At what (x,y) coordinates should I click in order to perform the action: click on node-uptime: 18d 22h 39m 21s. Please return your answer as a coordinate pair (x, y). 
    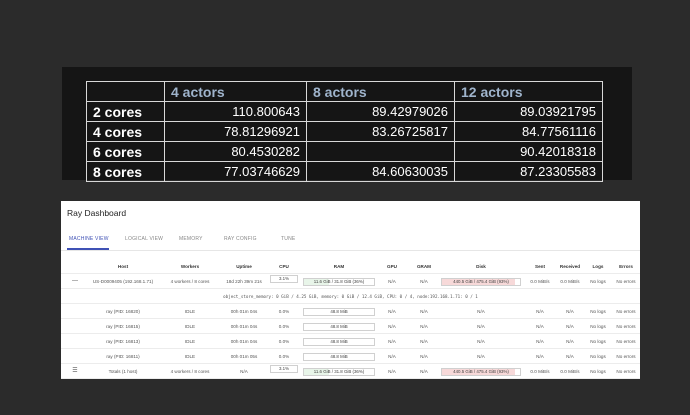
    Looking at the image, I should click on (244, 281).